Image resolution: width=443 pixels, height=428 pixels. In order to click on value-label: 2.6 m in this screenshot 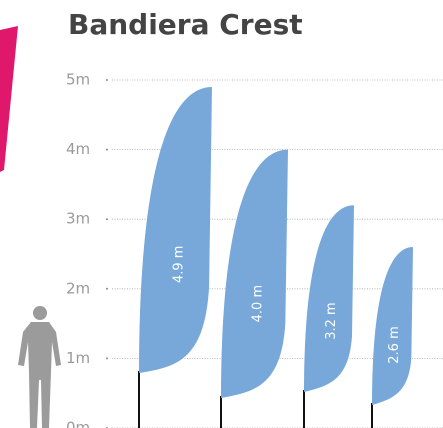, I will do `click(394, 344)`.